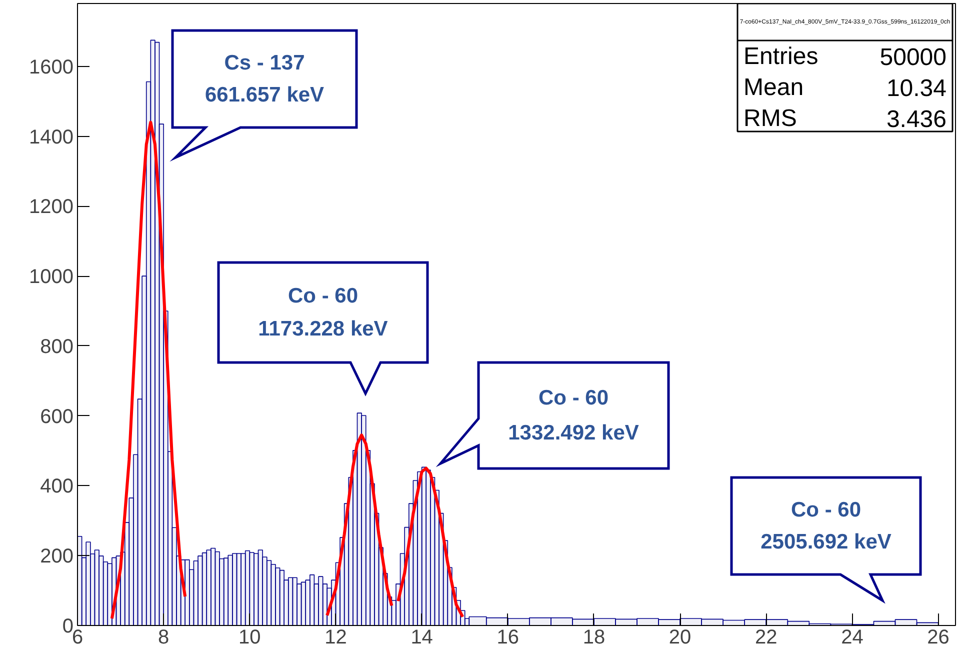  Describe the element at coordinates (852, 637) in the screenshot. I see `x-tick-label: 24` at that location.